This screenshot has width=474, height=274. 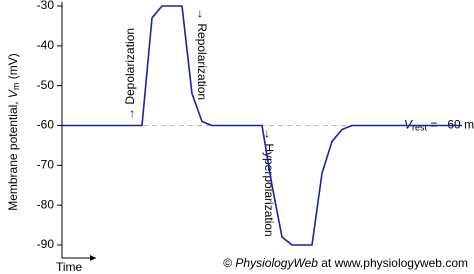 I want to click on y-tick-label: -50, so click(x=46, y=85).